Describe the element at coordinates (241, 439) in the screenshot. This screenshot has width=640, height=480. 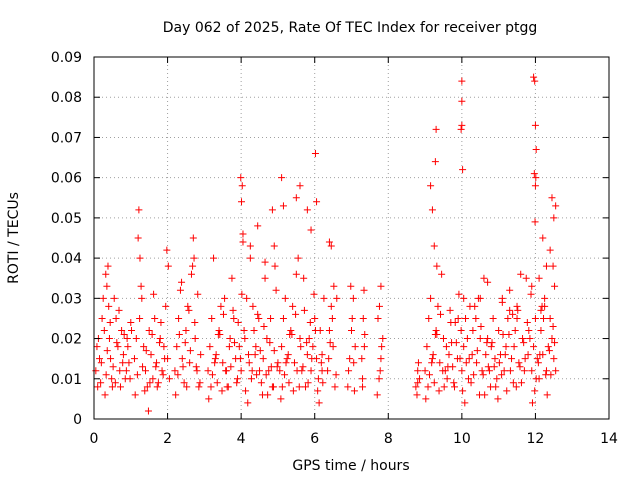
I see `x-tick-label: 4` at that location.